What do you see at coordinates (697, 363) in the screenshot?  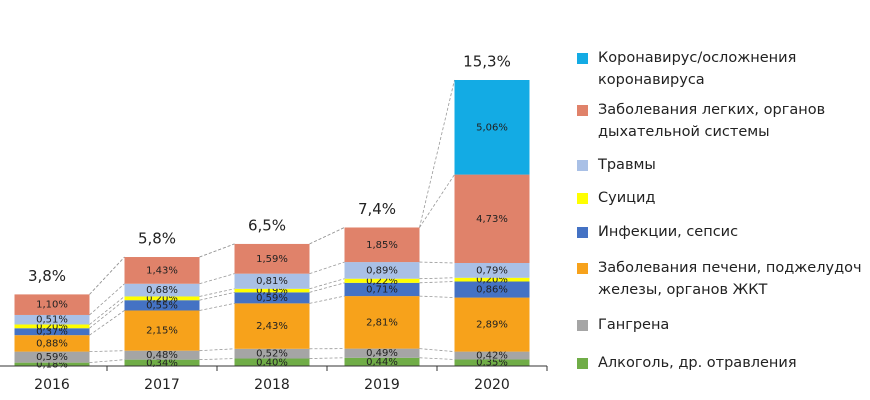 I see `legend-label: Алкоголь, др. отравления` at bounding box center [697, 363].